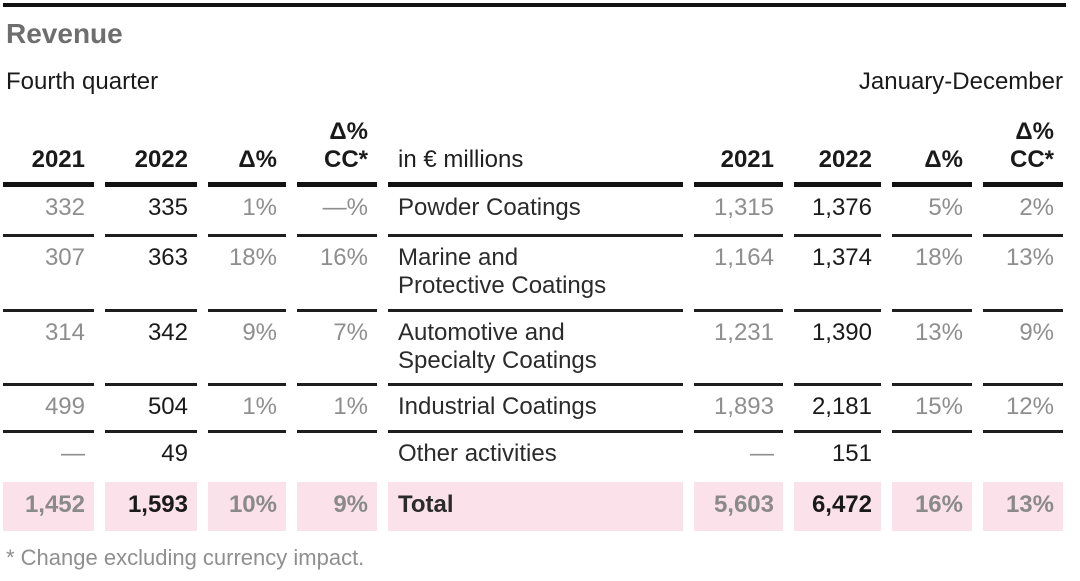 This screenshot has width=1080, height=581. I want to click on cell-q4-2021: 307, so click(48, 271).